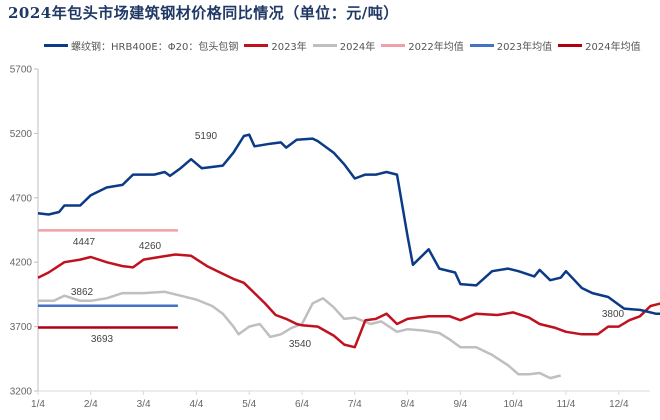 This screenshot has height=420, width=660. I want to click on legend-item: 2023年, so click(275, 45).